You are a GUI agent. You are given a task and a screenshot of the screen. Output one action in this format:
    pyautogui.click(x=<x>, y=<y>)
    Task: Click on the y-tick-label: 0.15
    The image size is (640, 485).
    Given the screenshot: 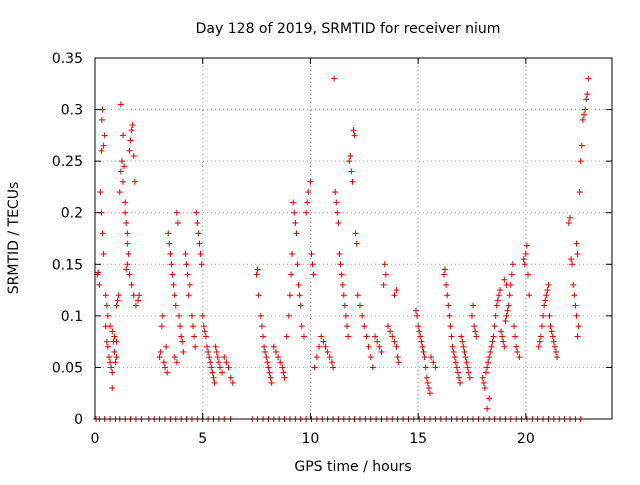 What is the action you would take?
    pyautogui.click(x=67, y=265)
    